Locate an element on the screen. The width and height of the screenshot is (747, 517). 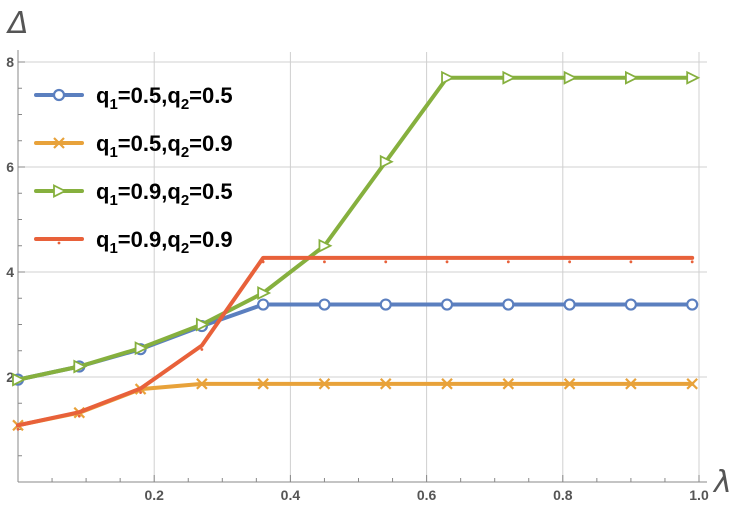
y-tick-label: 6 is located at coordinates (10, 167).